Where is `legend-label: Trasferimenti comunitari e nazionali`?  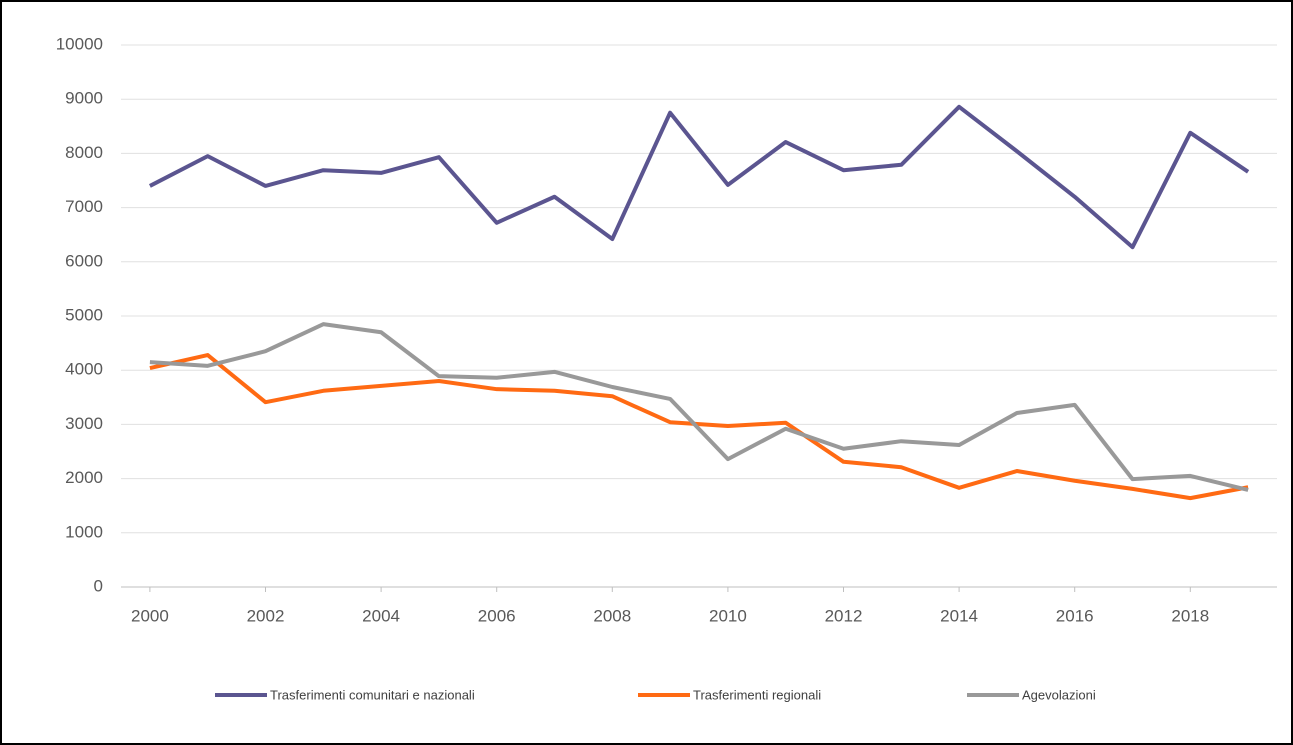
legend-label: Trasferimenti comunitari e nazionali is located at coordinates (372, 694).